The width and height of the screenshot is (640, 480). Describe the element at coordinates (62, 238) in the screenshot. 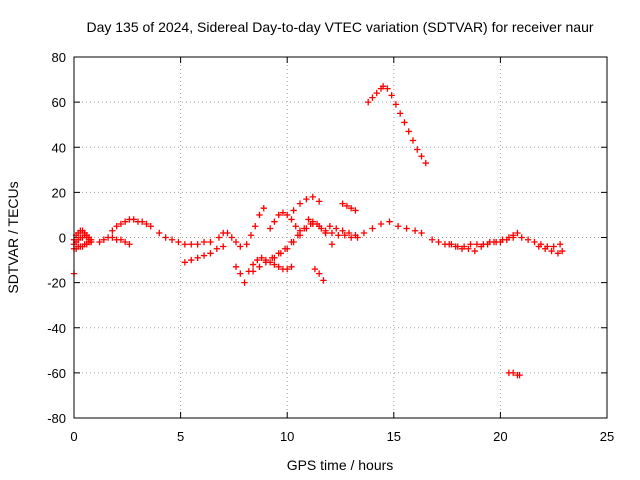

I see `y-tick-label: 0` at that location.